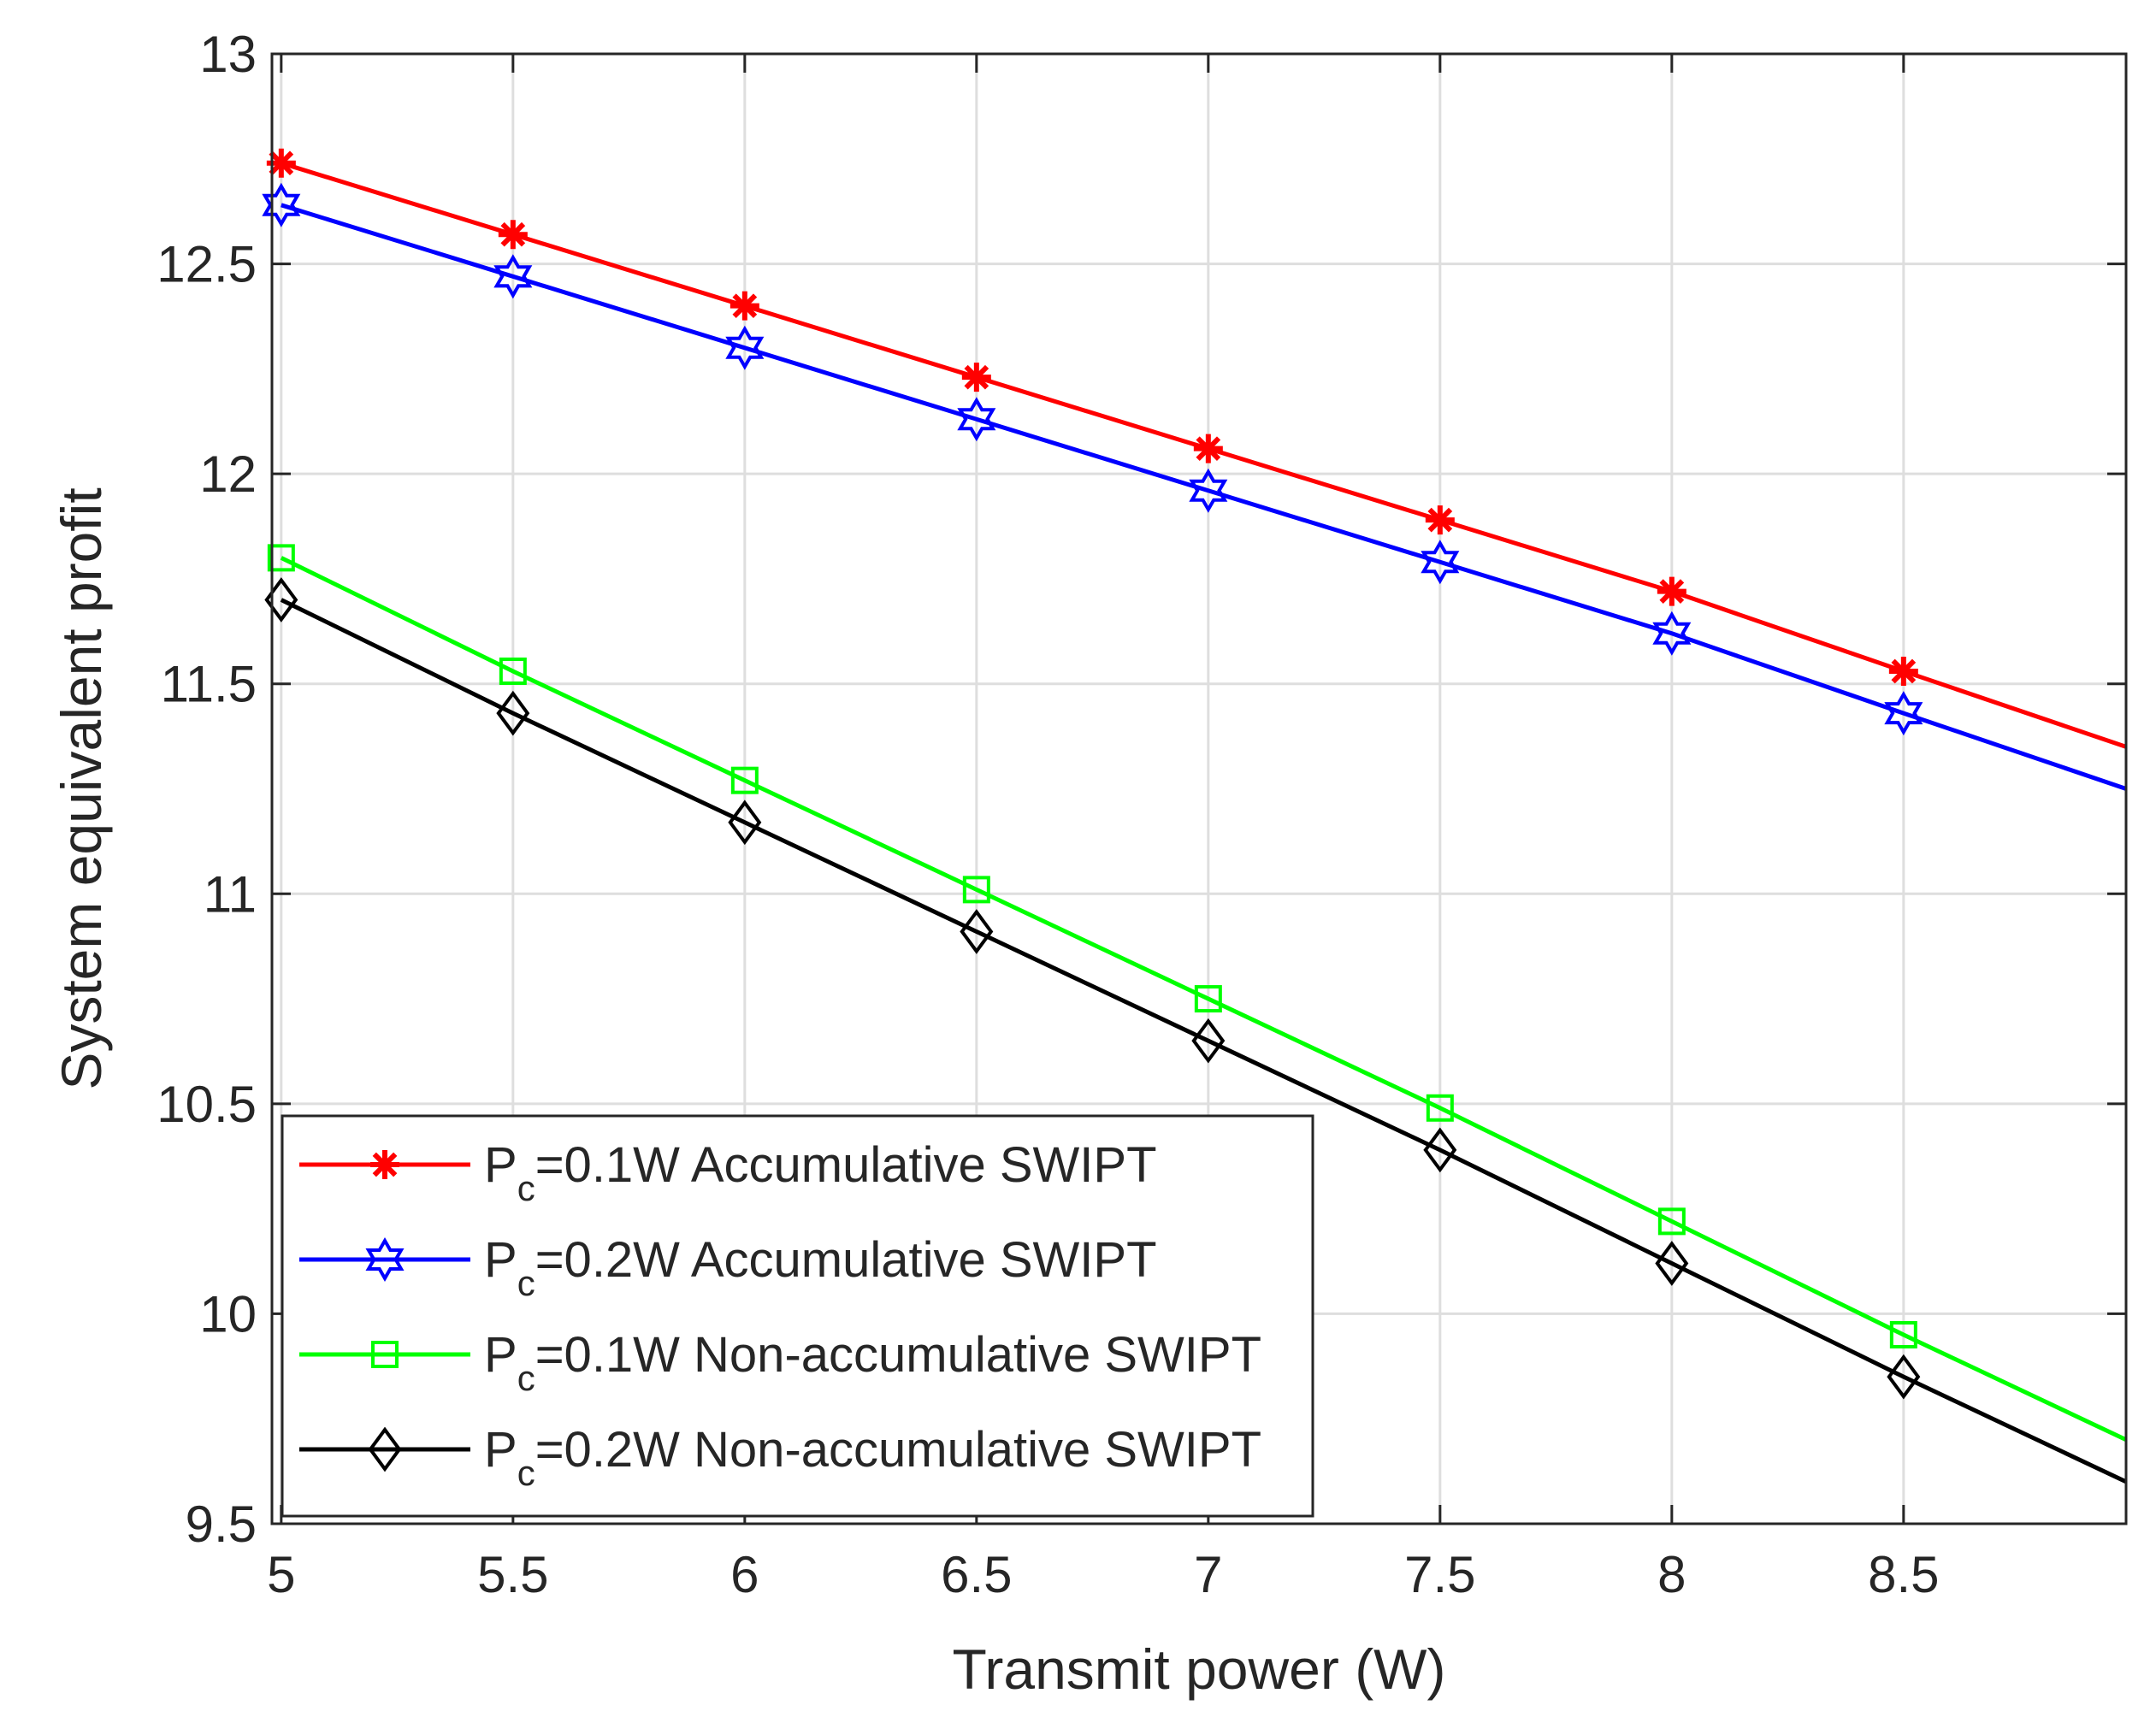  Describe the element at coordinates (1208, 1574) in the screenshot. I see `x-tick-label: 7` at that location.